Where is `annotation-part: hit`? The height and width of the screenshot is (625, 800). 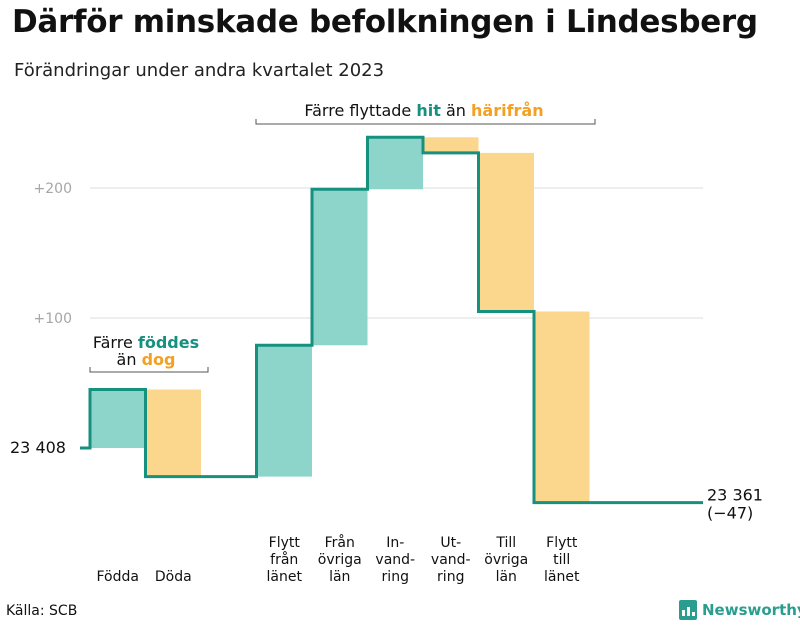
annotation-part: hit is located at coordinates (428, 110).